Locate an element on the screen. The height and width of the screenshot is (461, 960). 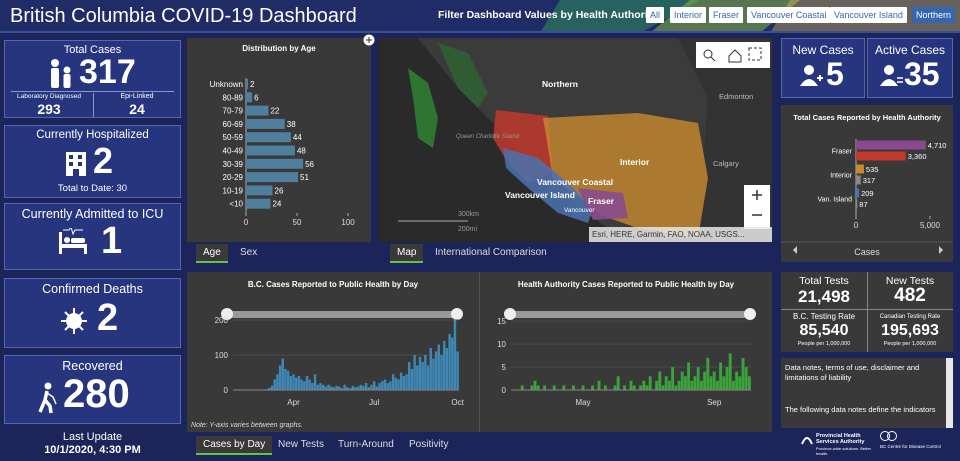
chart-title: Distribution by Age is located at coordinates (279, 48).